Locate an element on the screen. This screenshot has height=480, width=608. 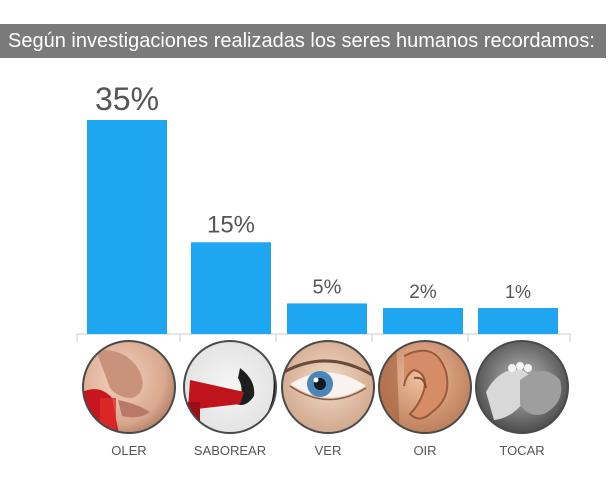
category-label-saborear: SABOREAR is located at coordinates (230, 450).